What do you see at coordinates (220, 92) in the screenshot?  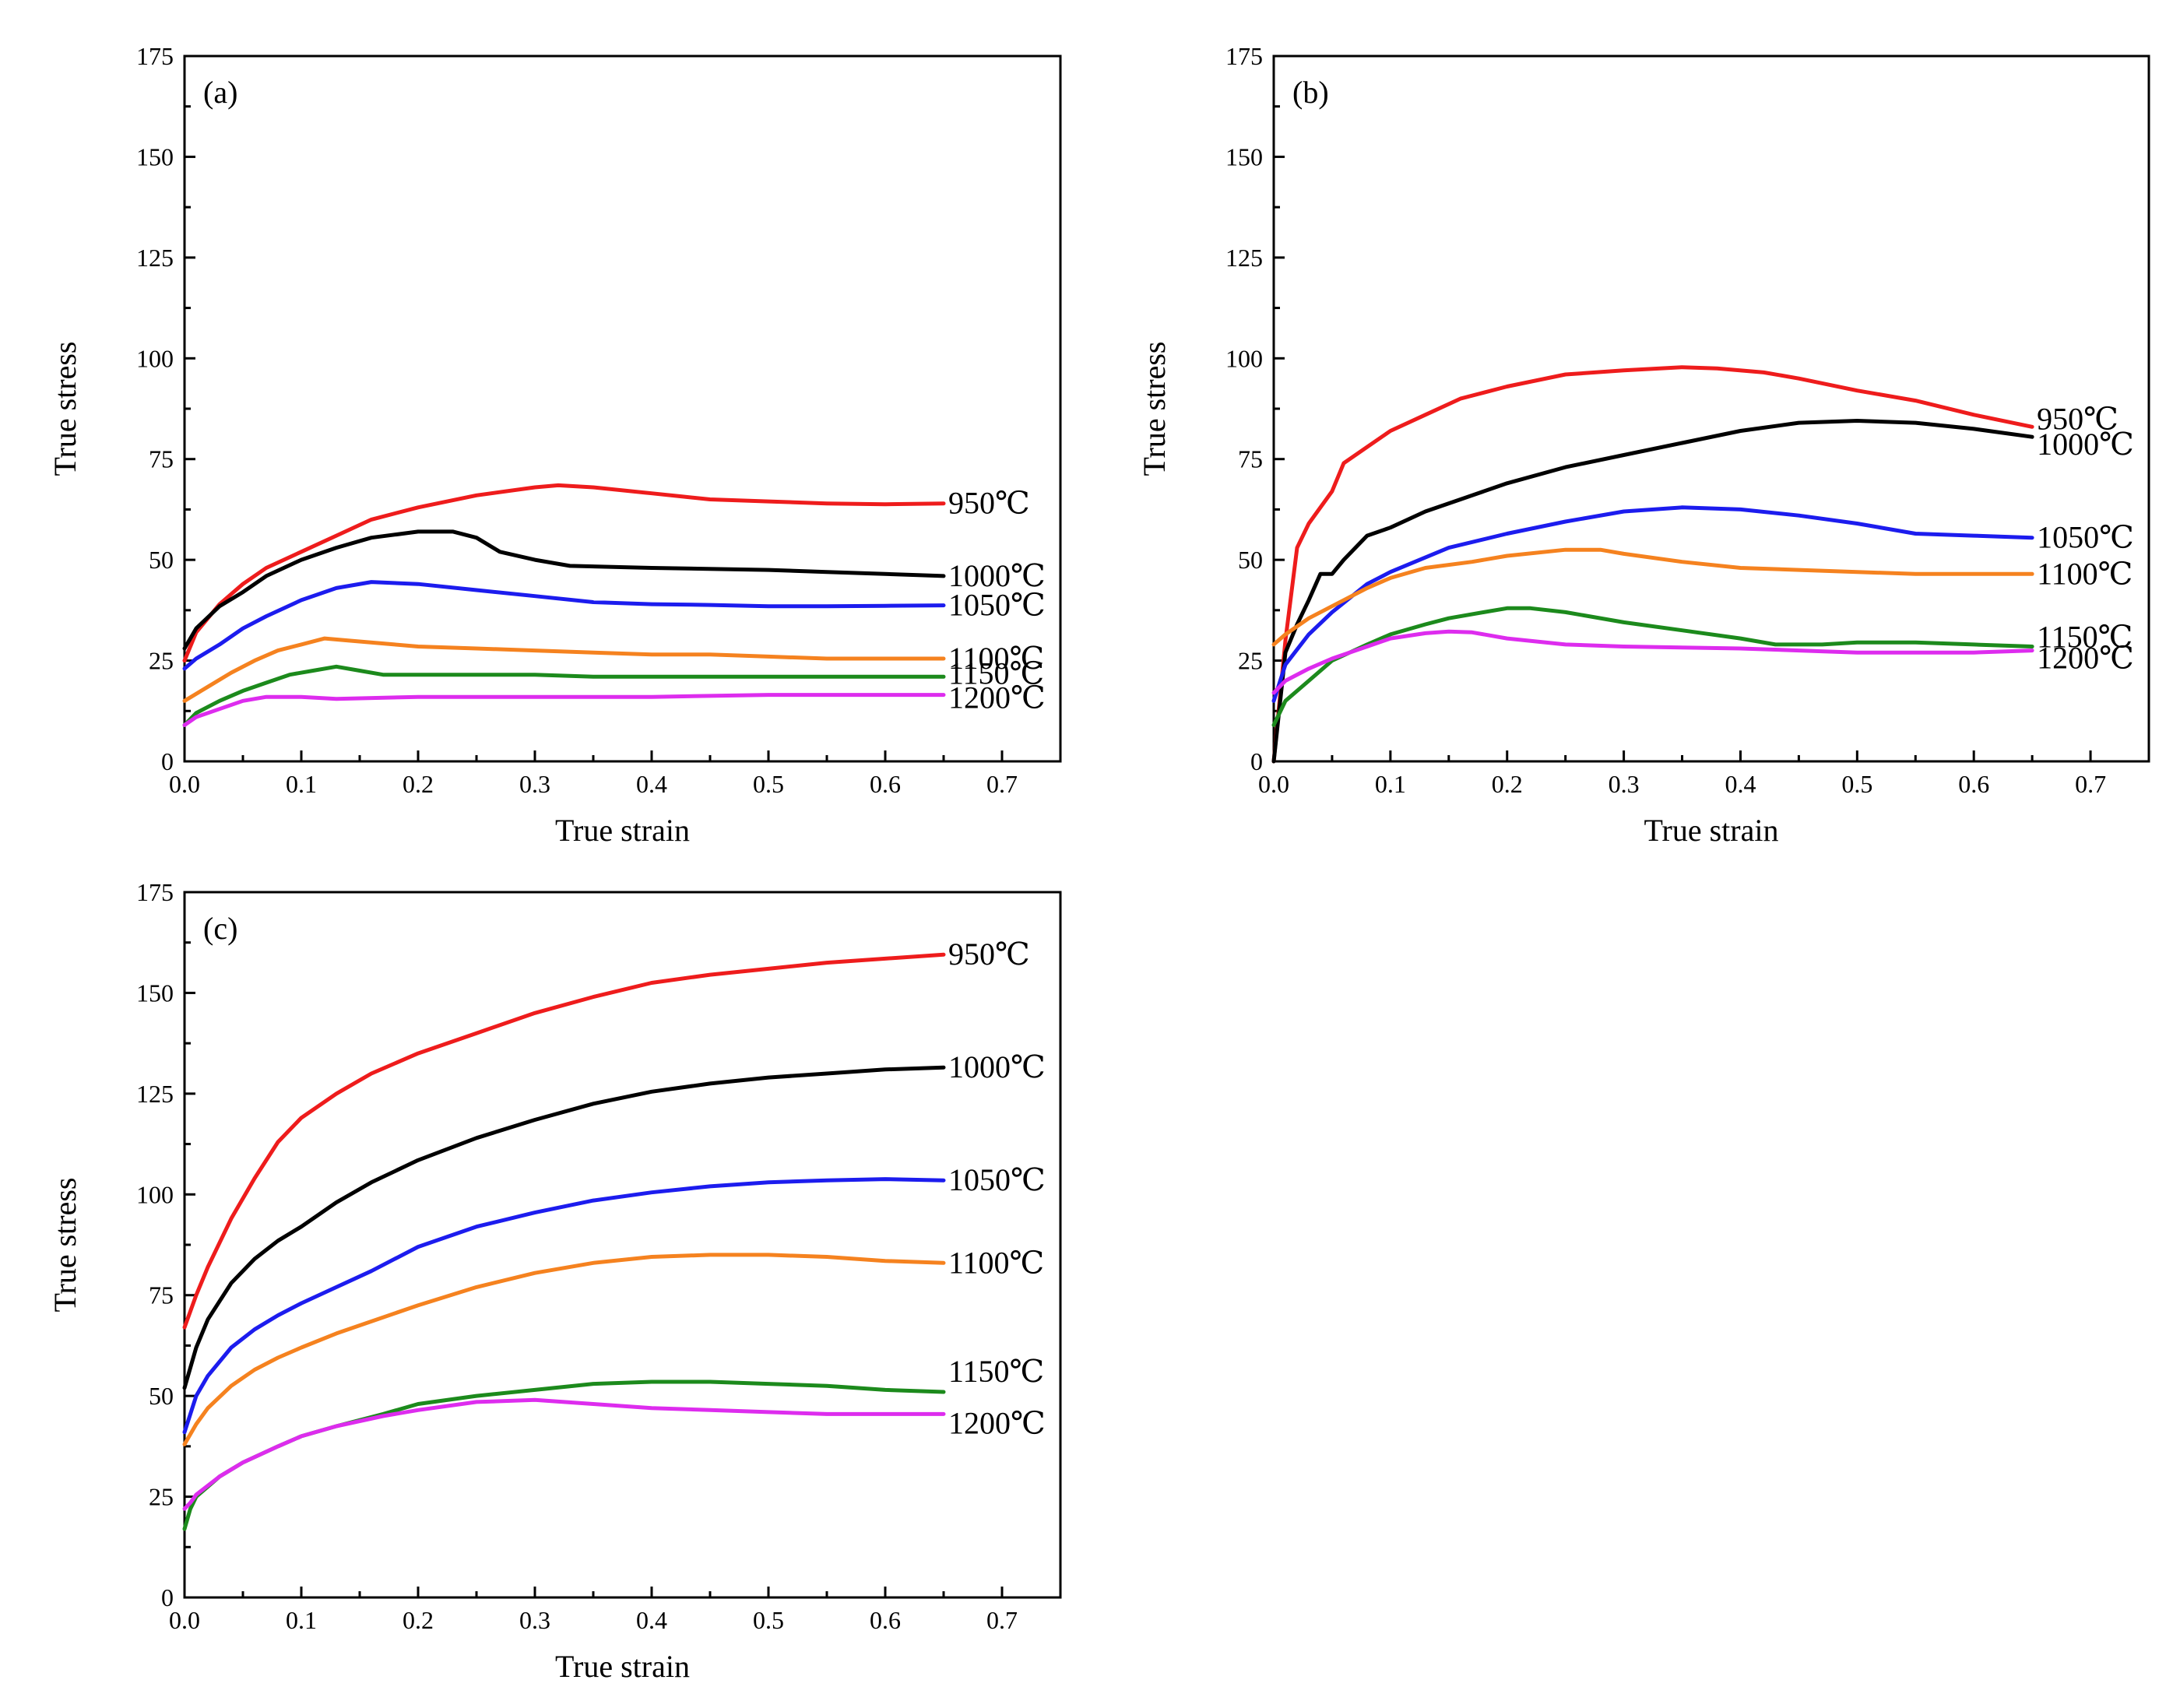 I see `panel-label: (a)` at bounding box center [220, 92].